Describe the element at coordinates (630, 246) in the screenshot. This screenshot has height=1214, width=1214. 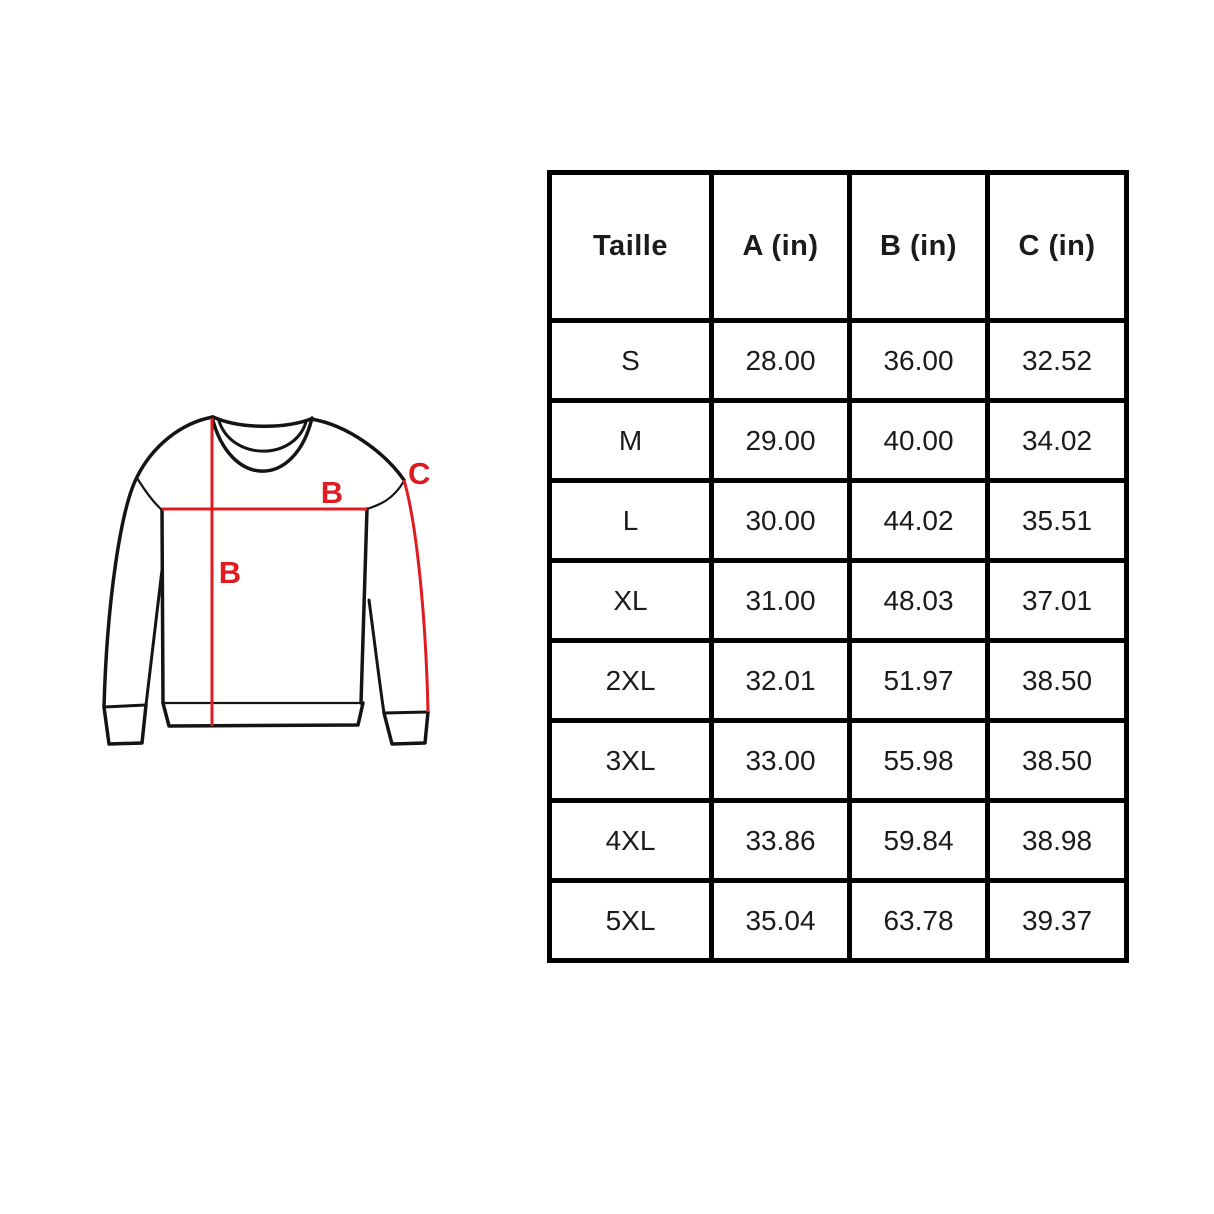
I see `header-size: Taille` at that location.